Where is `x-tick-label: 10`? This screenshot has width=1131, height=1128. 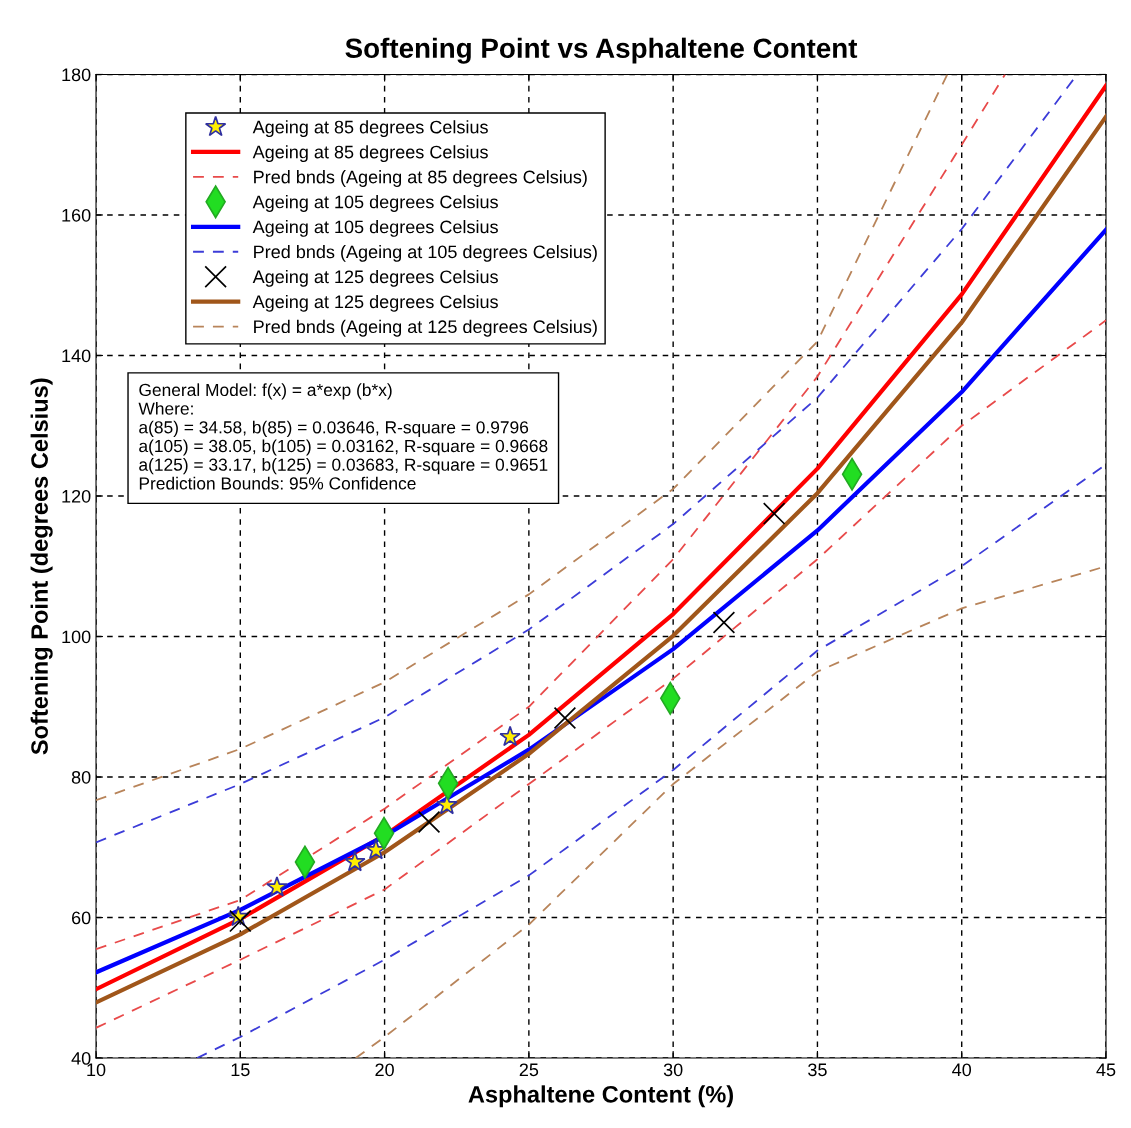 x-tick-label: 10 is located at coordinates (96, 1070).